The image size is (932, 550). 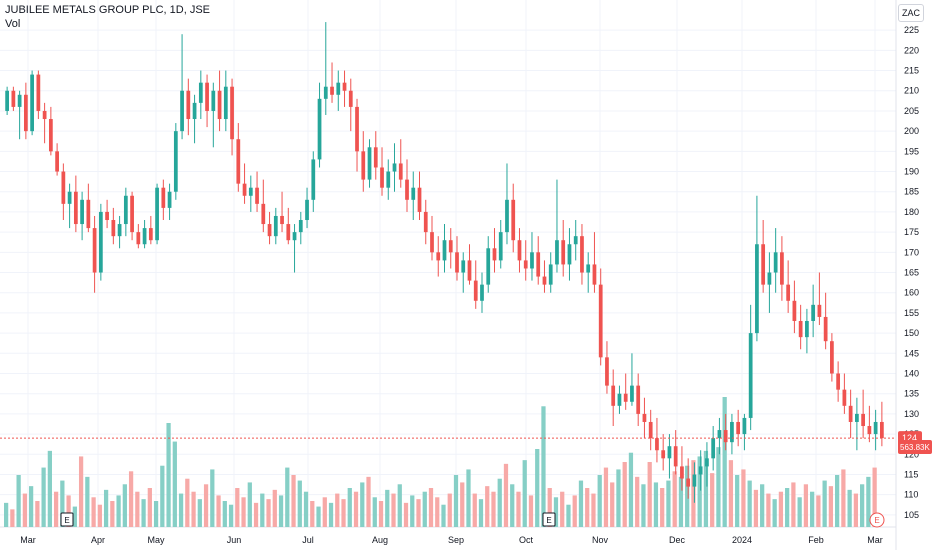 I want to click on y-tick-label: 130, so click(x=911, y=414).